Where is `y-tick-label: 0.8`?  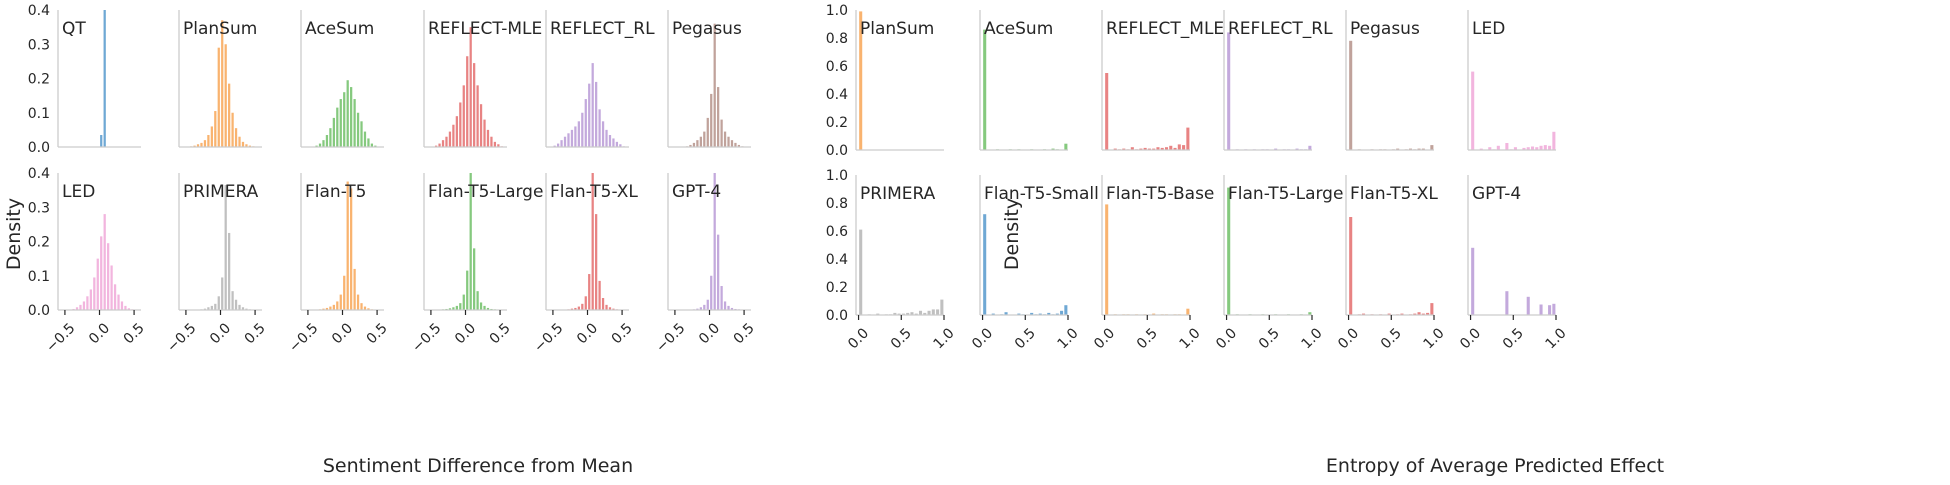 y-tick-label: 0.8 is located at coordinates (837, 204).